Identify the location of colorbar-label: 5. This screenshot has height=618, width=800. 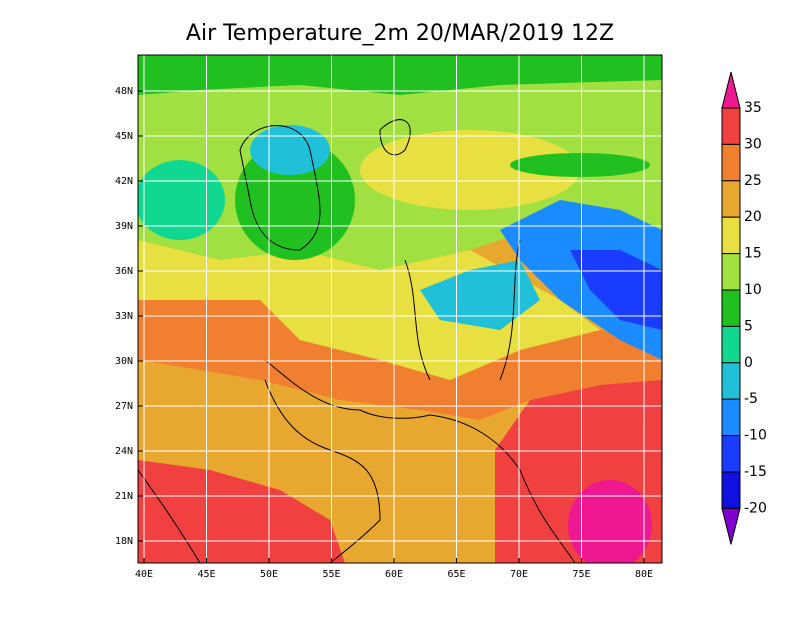
(748, 326).